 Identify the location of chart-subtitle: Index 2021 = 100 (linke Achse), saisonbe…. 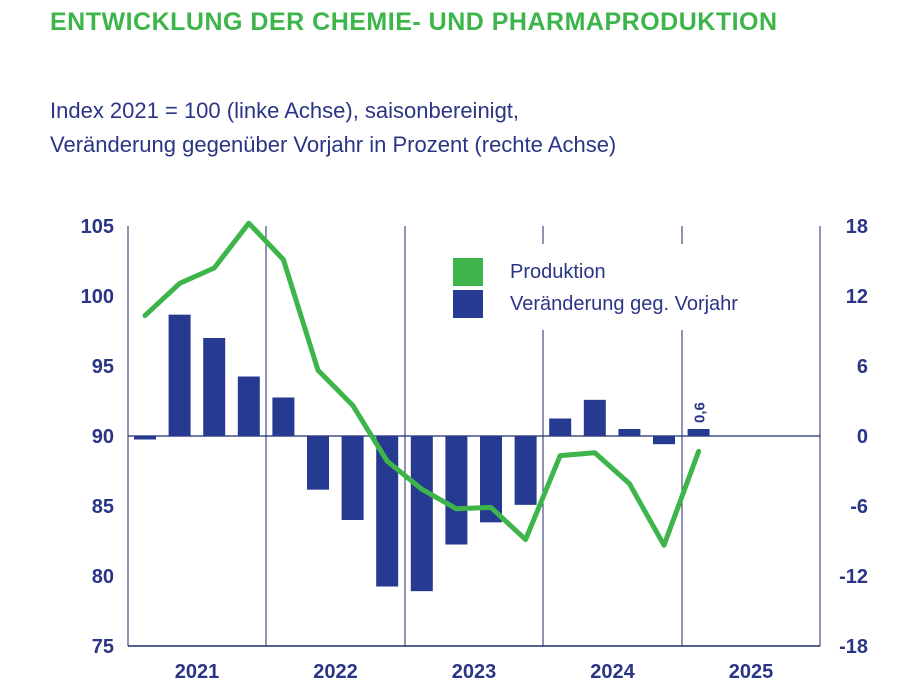
(460, 128).